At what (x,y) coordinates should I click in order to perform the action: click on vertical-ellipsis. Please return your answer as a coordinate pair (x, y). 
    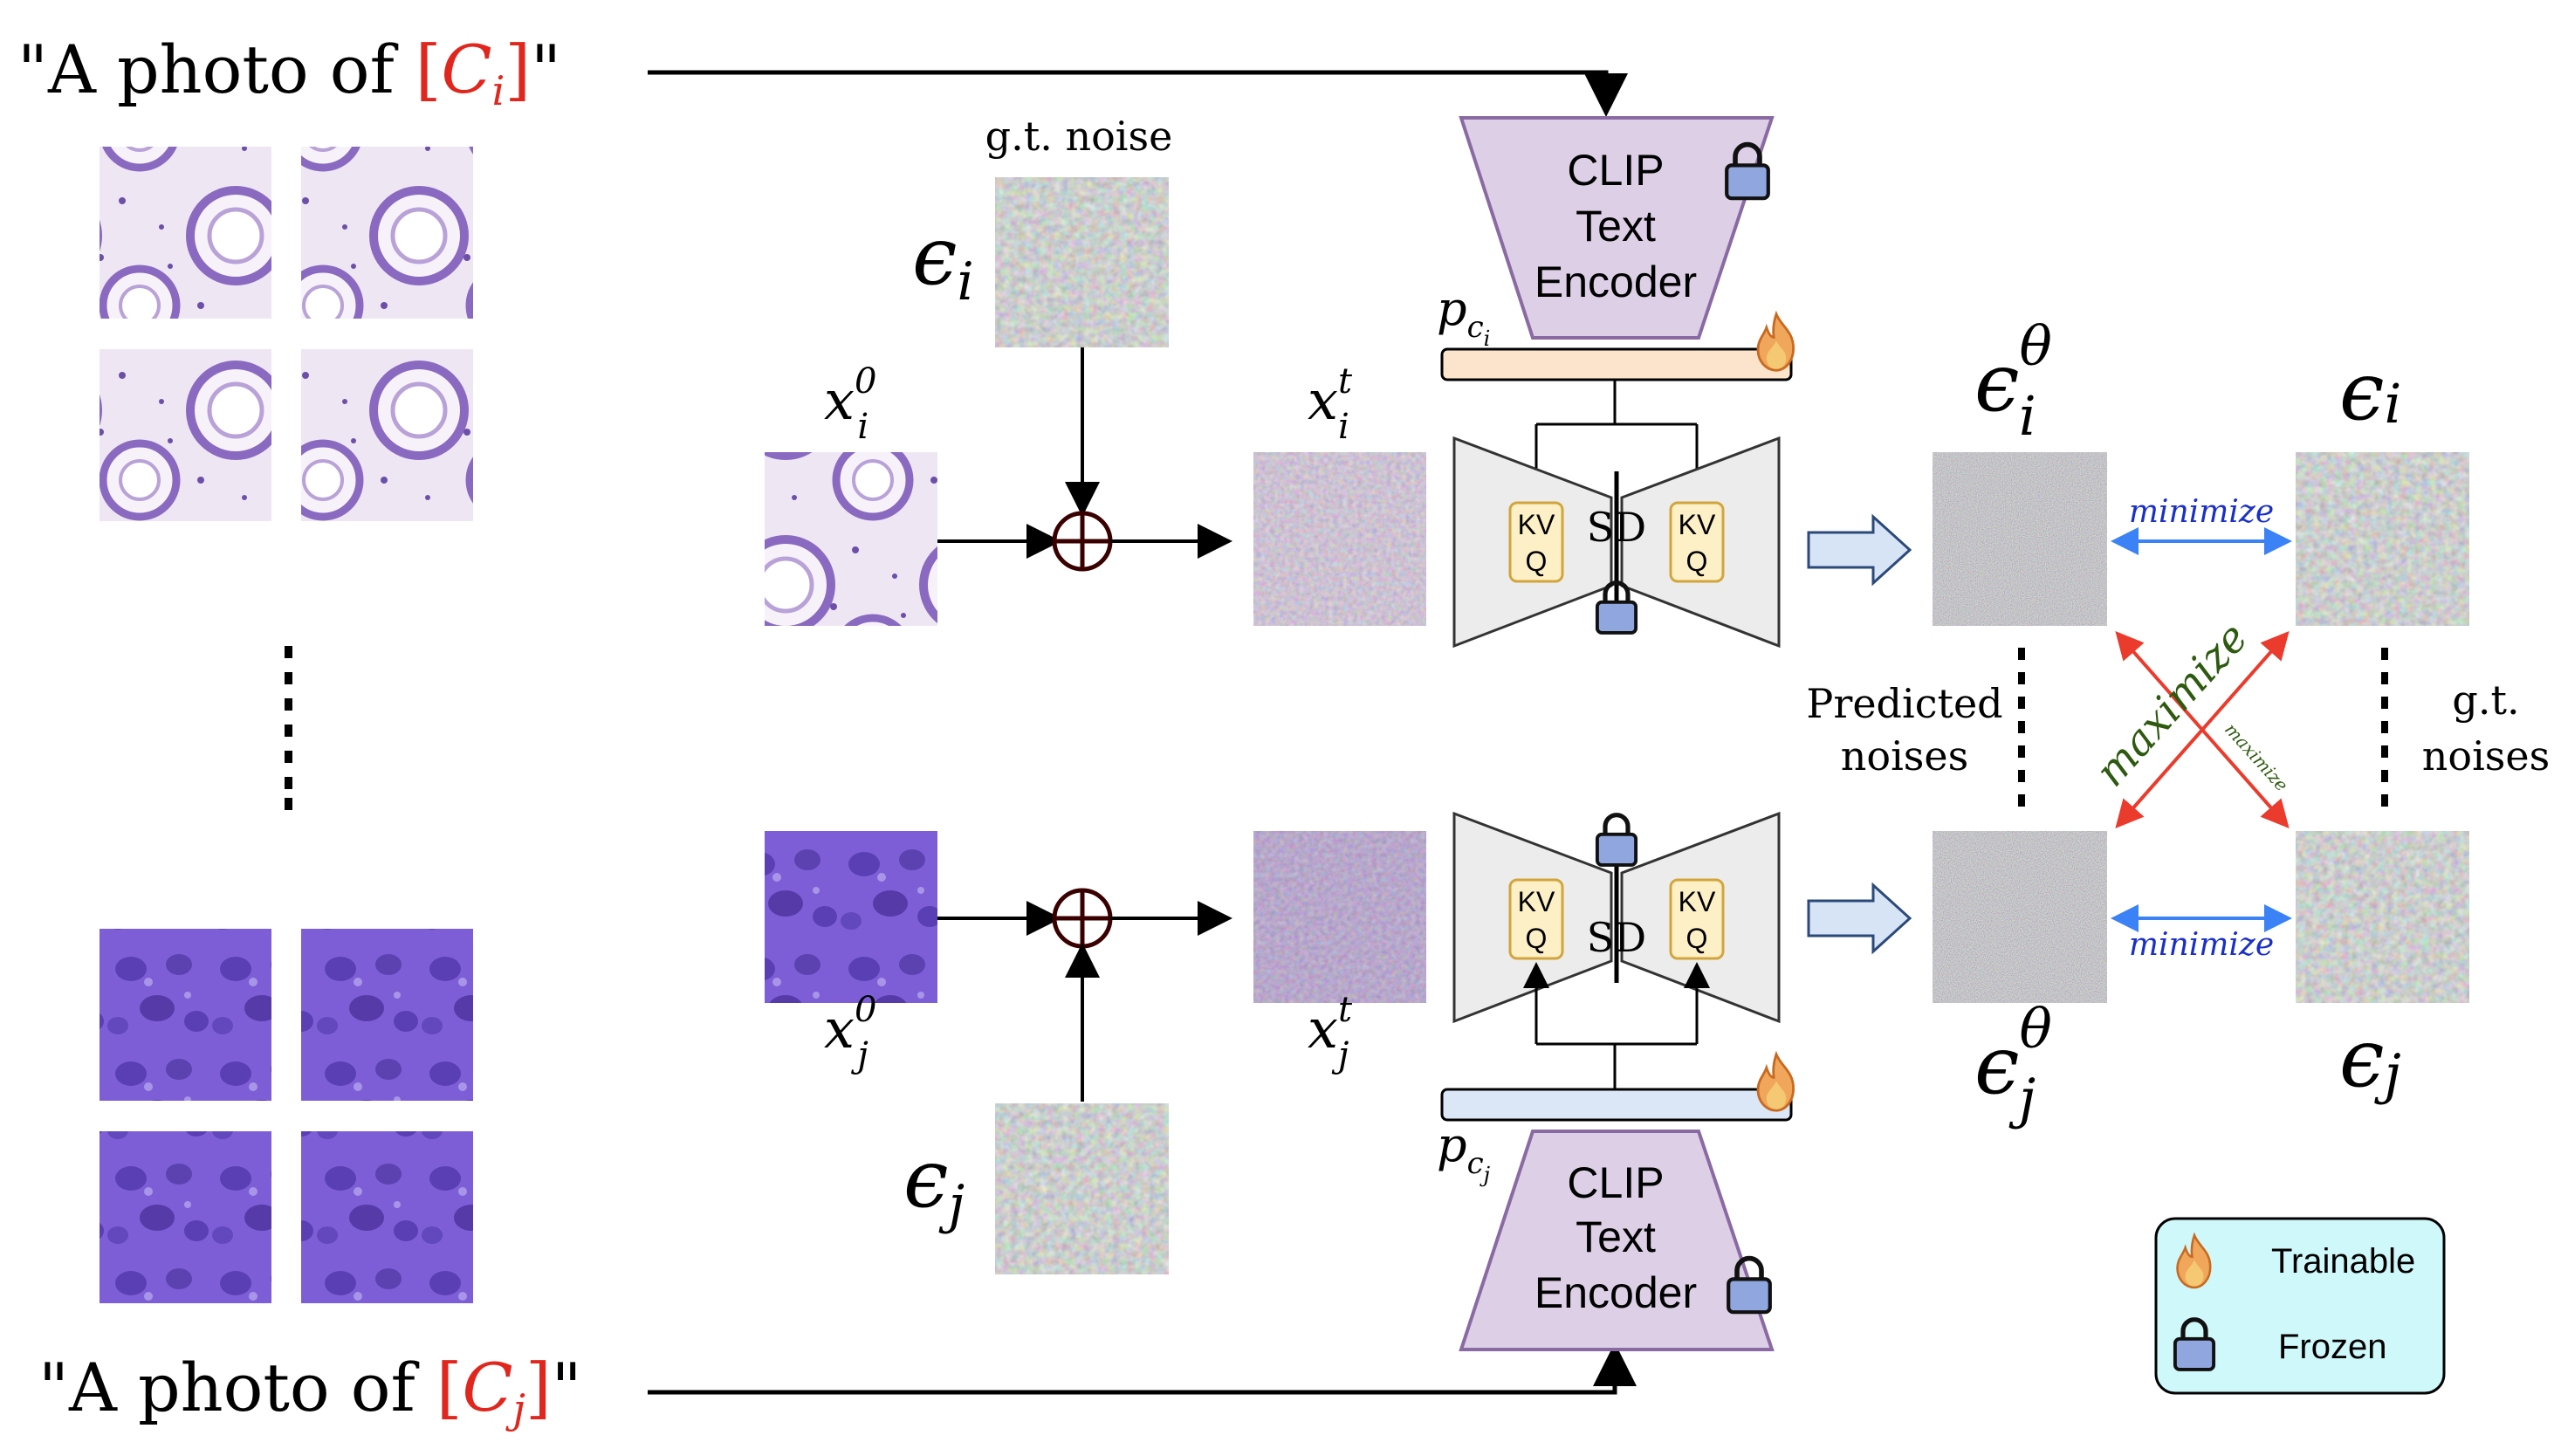
    Looking at the image, I should click on (288, 728).